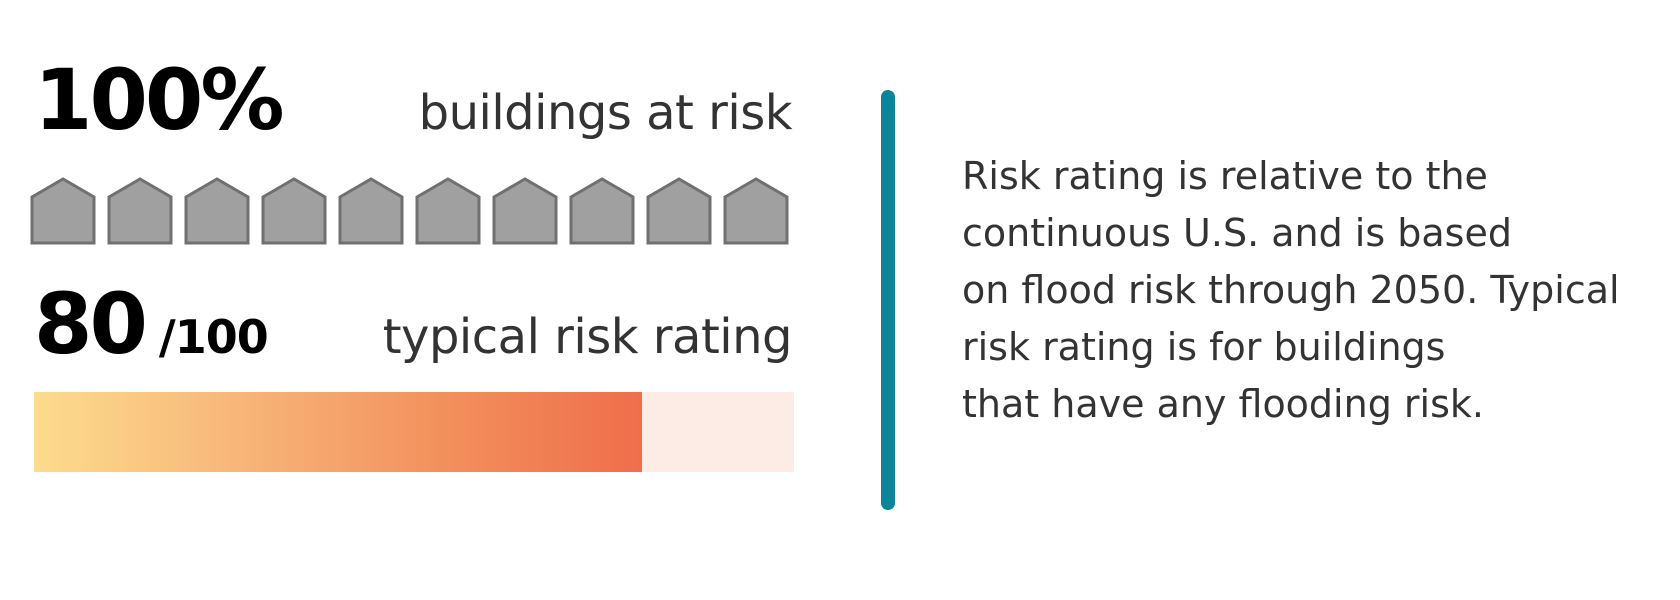 This screenshot has width=1680, height=600. Describe the element at coordinates (159, 100) in the screenshot. I see `buildings-at-risk-value: 100%` at that location.